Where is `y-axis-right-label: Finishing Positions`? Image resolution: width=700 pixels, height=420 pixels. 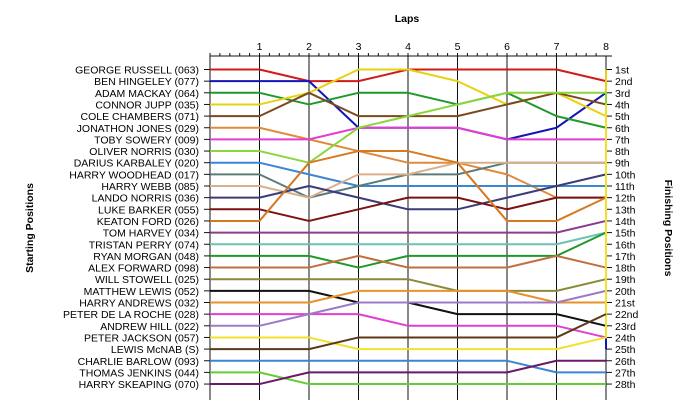 y-axis-right-label: Finishing Positions is located at coordinates (668, 228).